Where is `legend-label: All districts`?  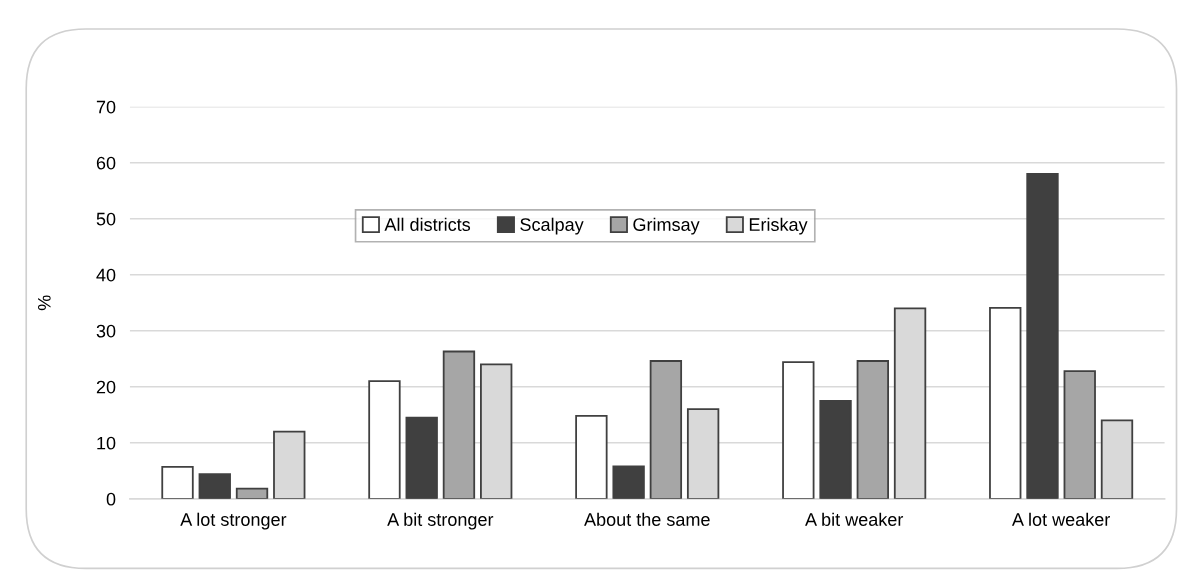 legend-label: All districts is located at coordinates (427, 224).